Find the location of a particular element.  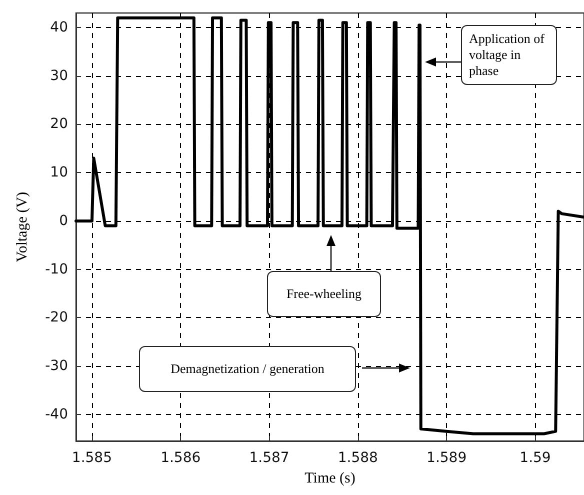

x-axis-title: Time (s) is located at coordinates (330, 478).